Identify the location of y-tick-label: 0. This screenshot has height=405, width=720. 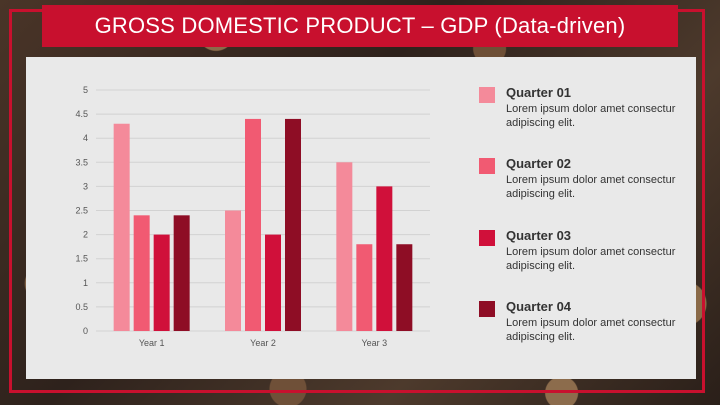
(85, 331).